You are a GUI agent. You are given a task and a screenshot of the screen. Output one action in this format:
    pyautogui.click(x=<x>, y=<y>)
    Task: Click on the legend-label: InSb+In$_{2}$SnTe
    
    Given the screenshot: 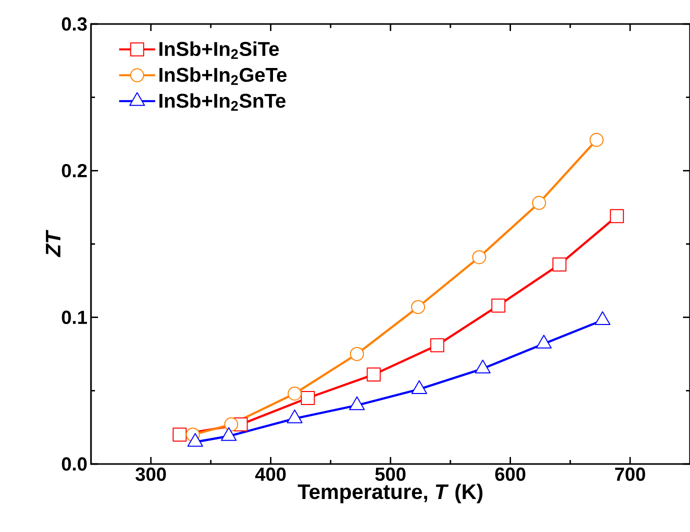 What is the action you would take?
    pyautogui.click(x=222, y=102)
    